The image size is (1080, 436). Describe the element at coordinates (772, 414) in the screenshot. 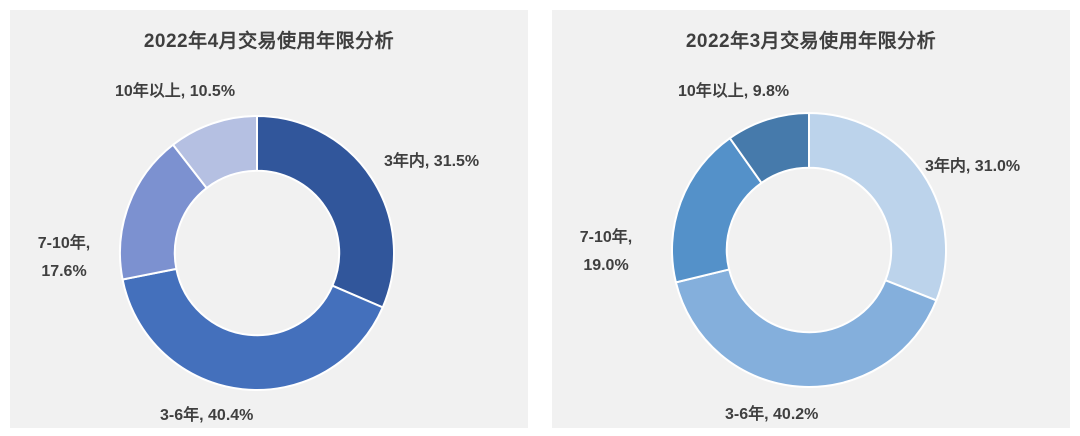

I see `slice-label-3-6y: 3-6年, 40.2%` at that location.